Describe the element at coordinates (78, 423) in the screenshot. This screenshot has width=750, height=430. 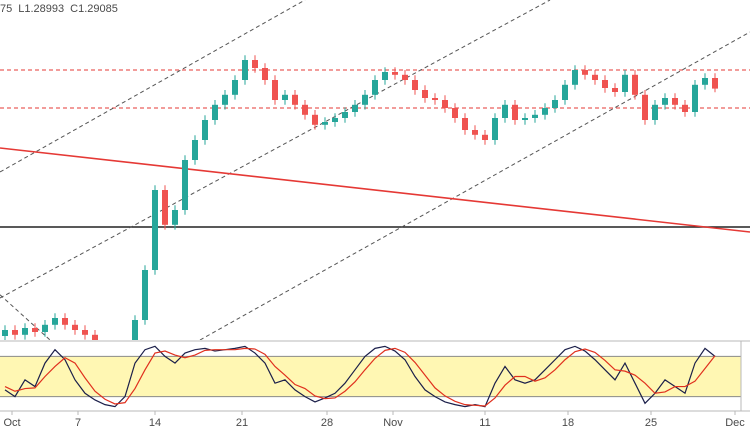
I see `x-tick-label: 7` at that location.